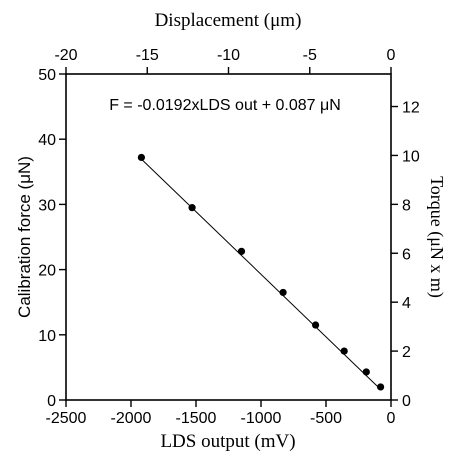 The height and width of the screenshot is (457, 454). What do you see at coordinates (261, 418) in the screenshot?
I see `x-tick-label-3: -1000` at bounding box center [261, 418].